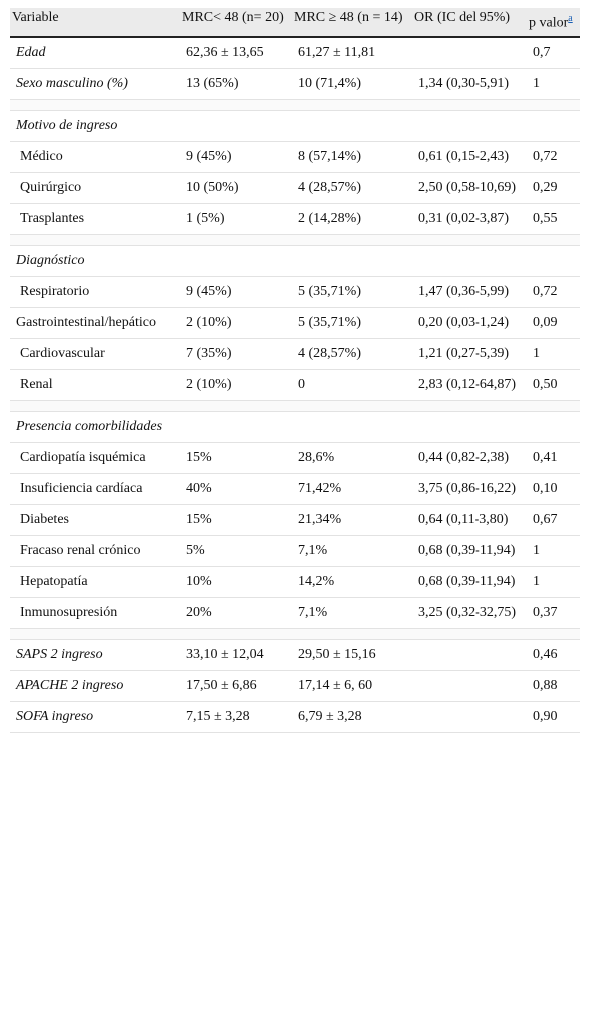 The height and width of the screenshot is (1030, 590). Describe the element at coordinates (352, 157) in the screenshot. I see `cell: 8 (57,14%)` at that location.